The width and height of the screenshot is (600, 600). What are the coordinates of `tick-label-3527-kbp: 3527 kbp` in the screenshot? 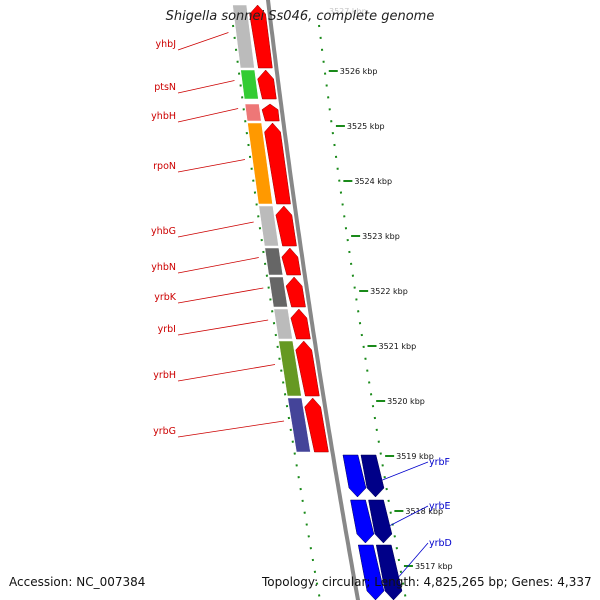 It's located at (348, 11).